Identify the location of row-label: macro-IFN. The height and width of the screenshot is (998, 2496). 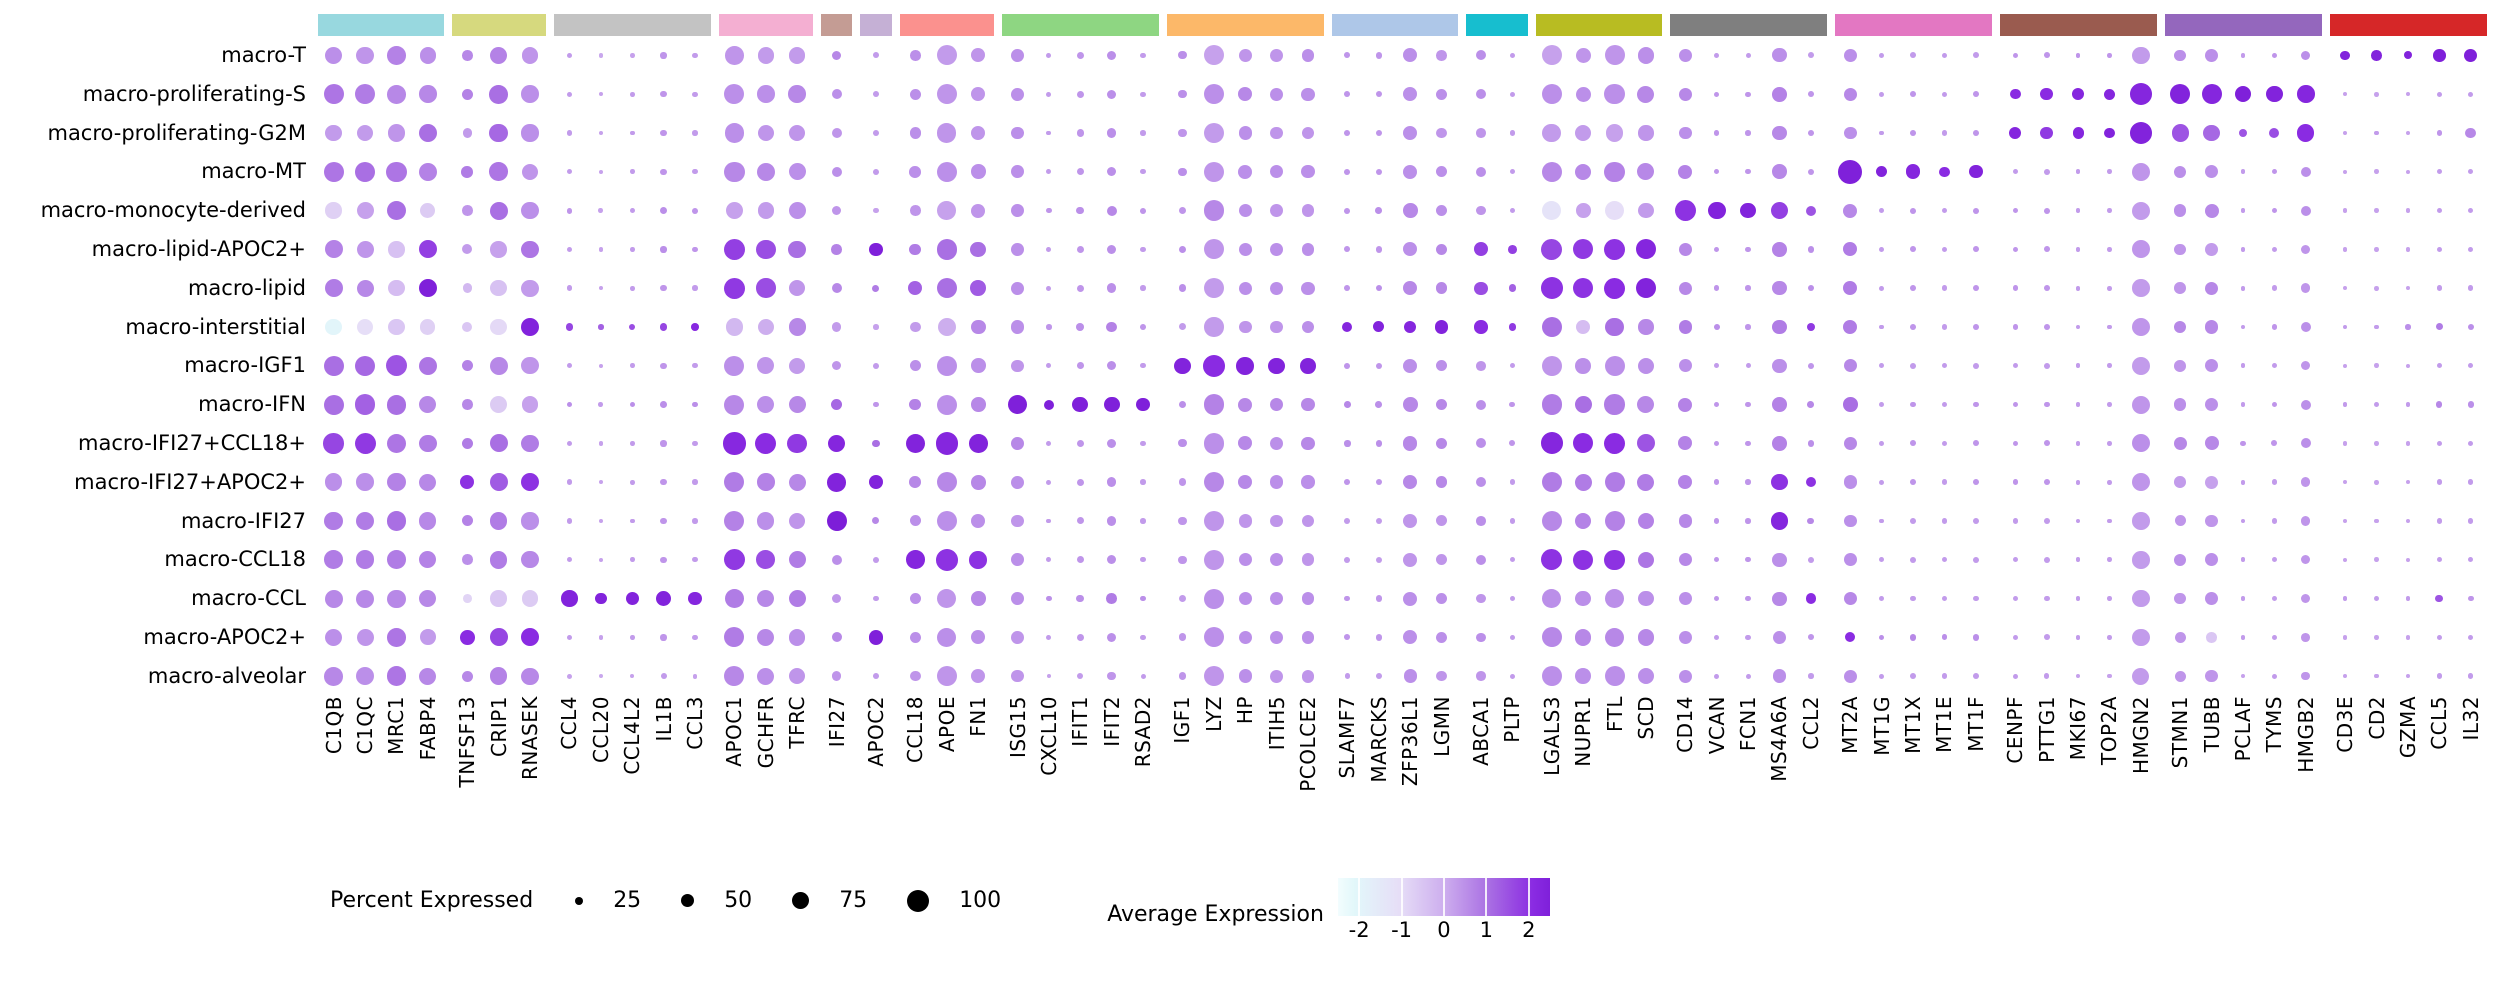
(252, 404).